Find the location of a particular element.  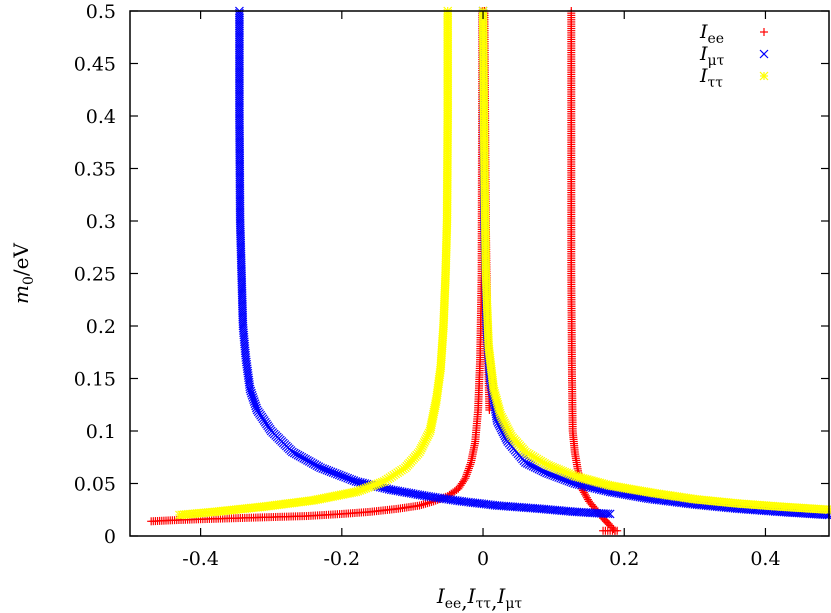

x-tick-label: 0 is located at coordinates (483, 559).